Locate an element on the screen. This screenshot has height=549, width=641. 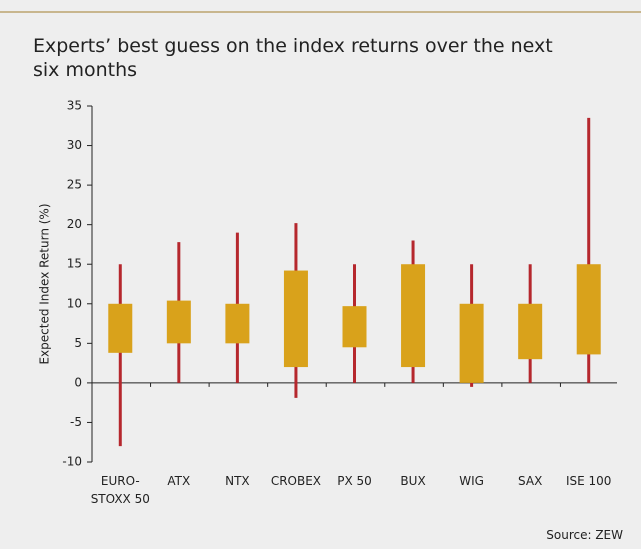
x-tick-label: ISE 100 is located at coordinates (588, 481).